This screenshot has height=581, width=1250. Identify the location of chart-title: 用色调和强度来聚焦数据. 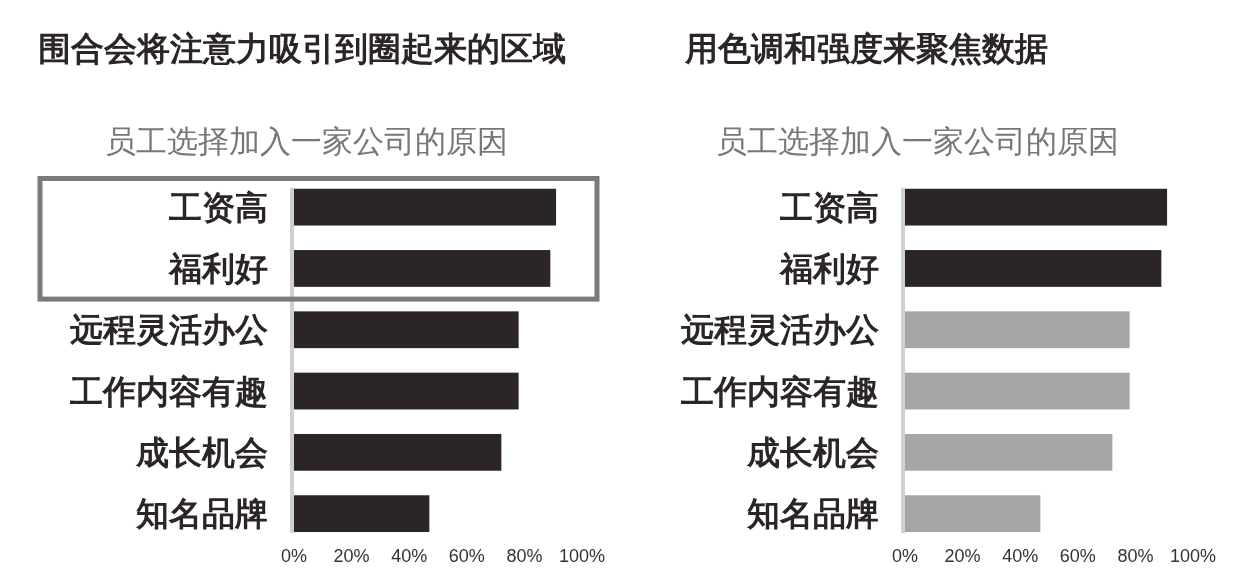
(866, 48).